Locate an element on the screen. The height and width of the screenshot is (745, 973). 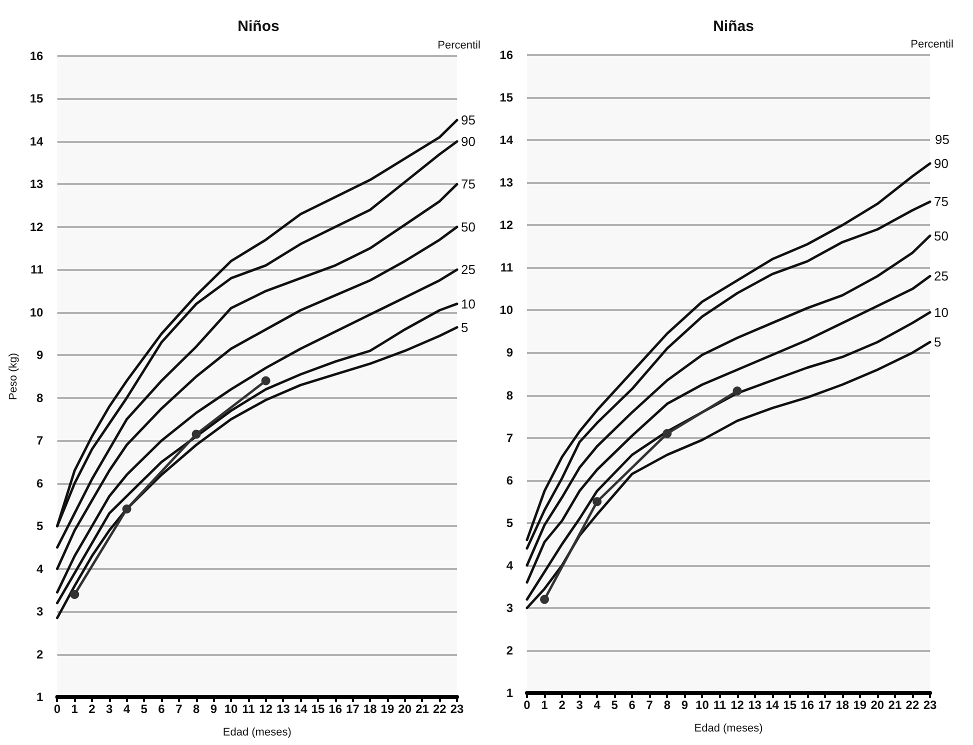
x-tick-label: 5 is located at coordinates (144, 709).